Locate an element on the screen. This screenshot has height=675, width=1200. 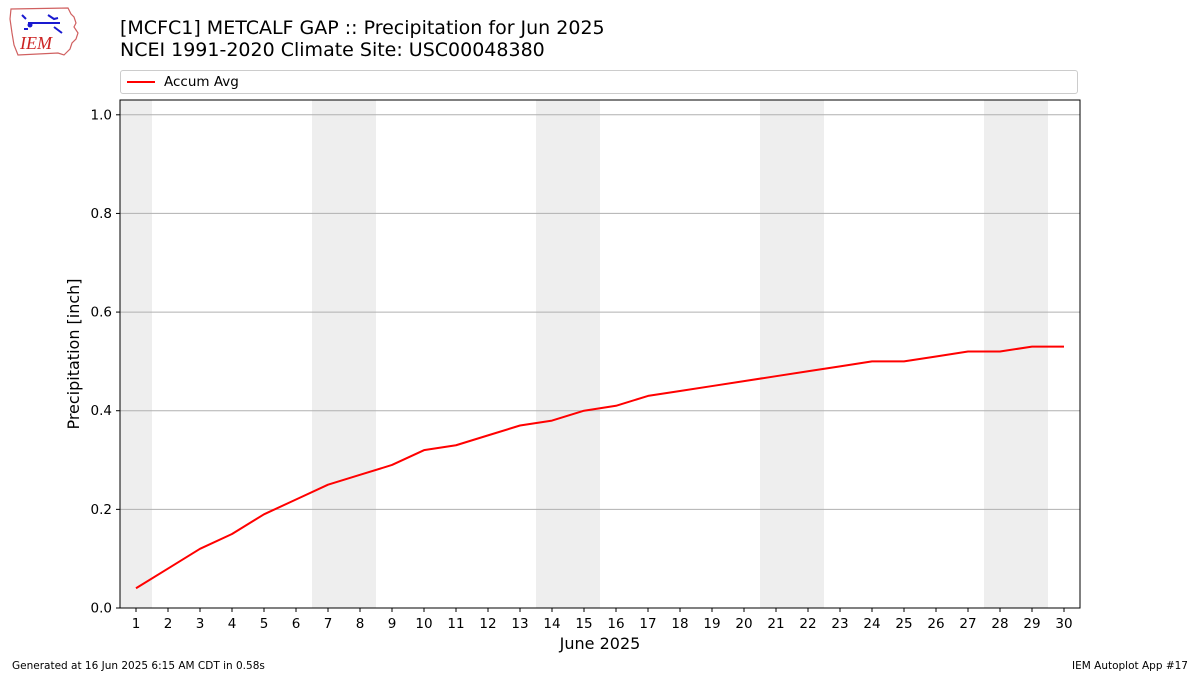
x-tick-label: 16 is located at coordinates (615, 624).